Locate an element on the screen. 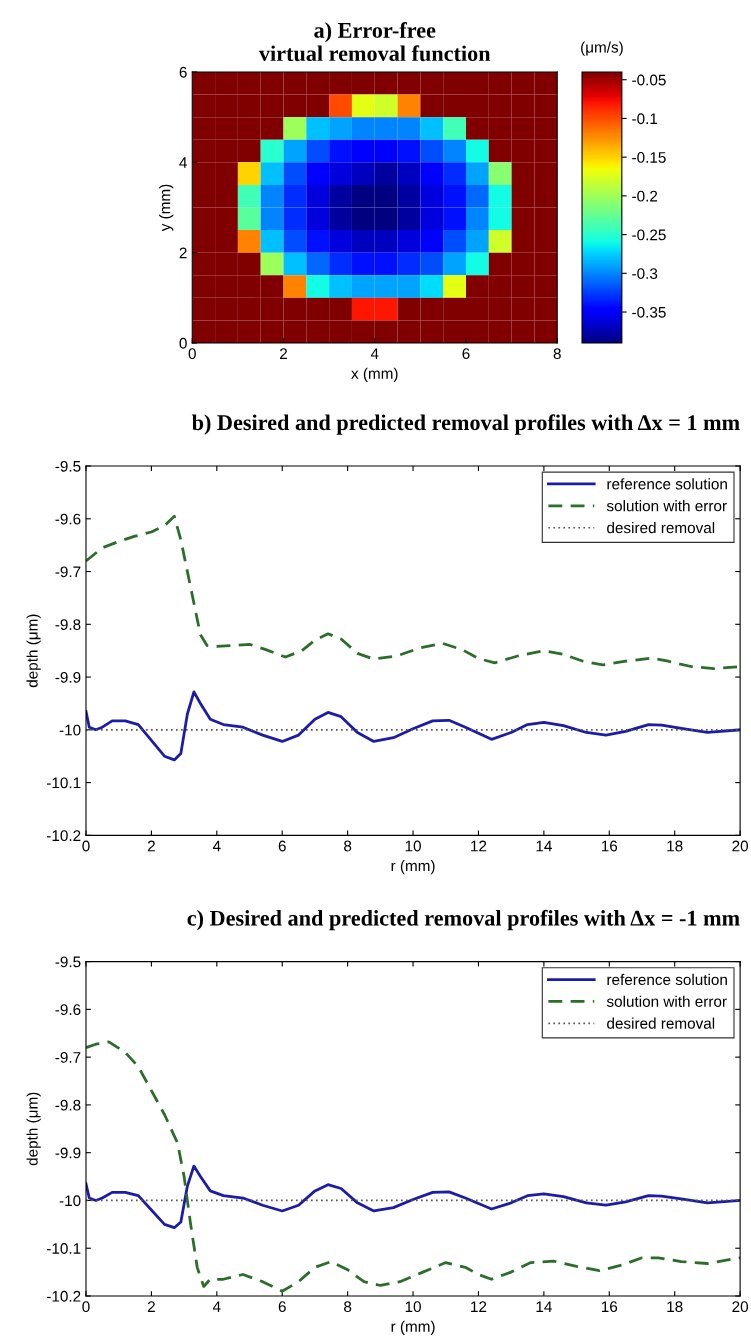 The height and width of the screenshot is (1343, 751). color-bar-label: -0.1 is located at coordinates (645, 119).